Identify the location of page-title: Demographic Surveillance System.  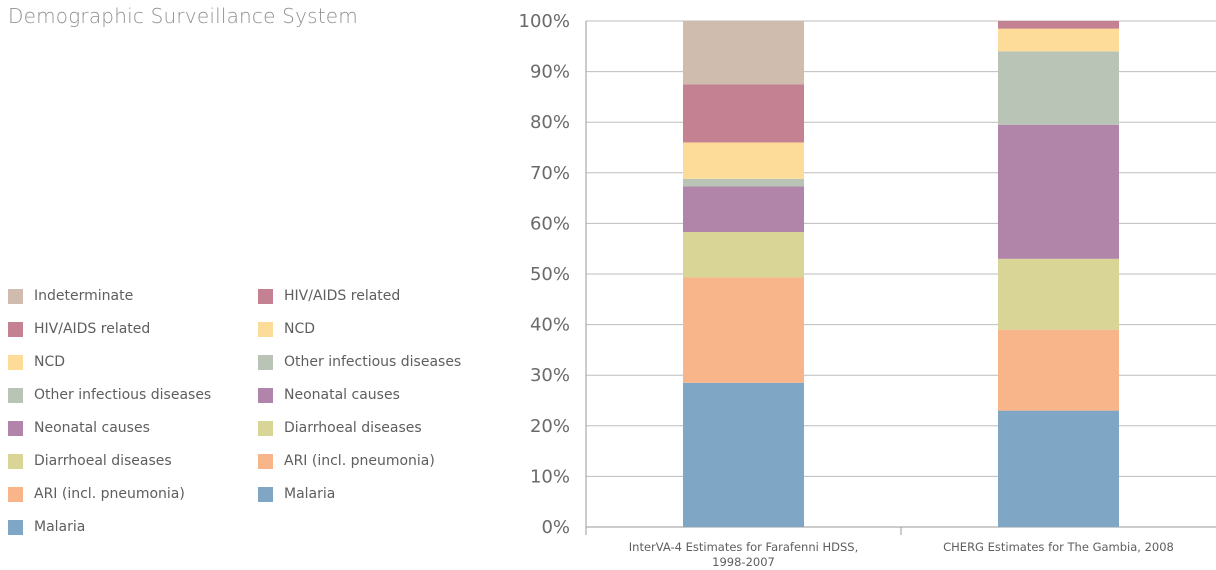
(183, 16).